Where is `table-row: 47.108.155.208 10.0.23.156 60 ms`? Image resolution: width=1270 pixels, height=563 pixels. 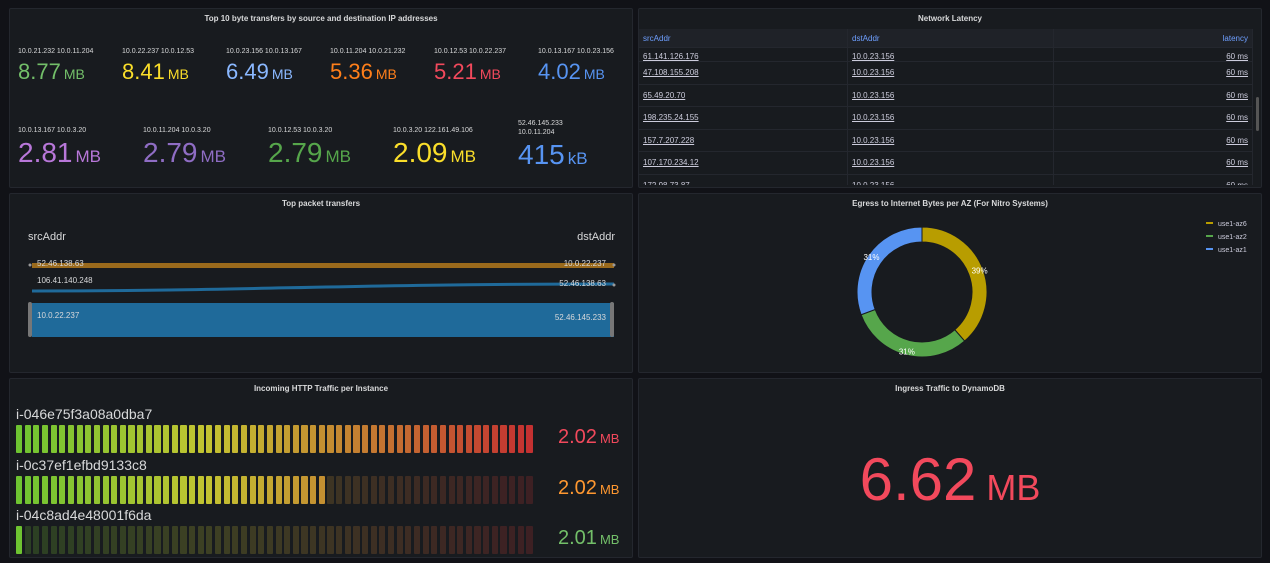
table-row: 47.108.155.208 10.0.23.156 60 ms is located at coordinates (946, 73).